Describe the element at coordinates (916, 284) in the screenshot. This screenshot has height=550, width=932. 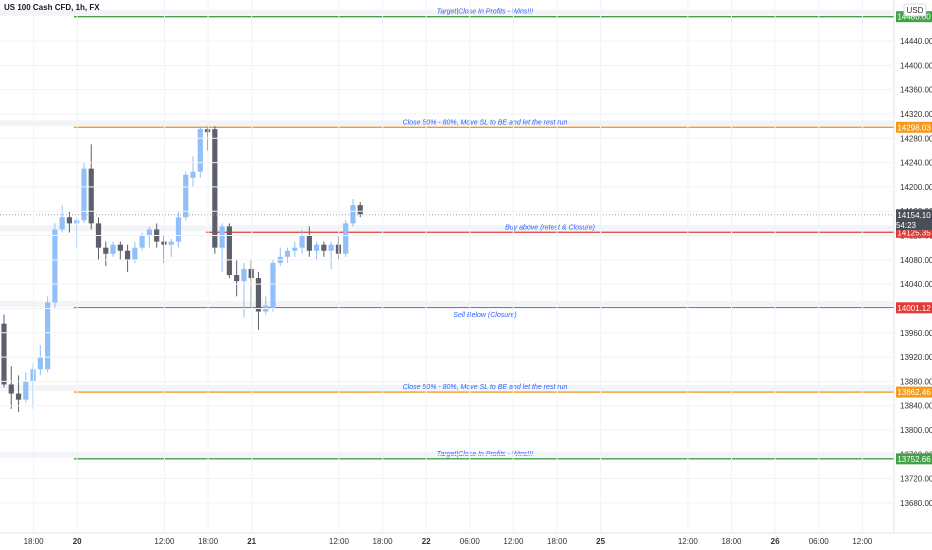
I see `price-tick-label: 14040.00` at that location.